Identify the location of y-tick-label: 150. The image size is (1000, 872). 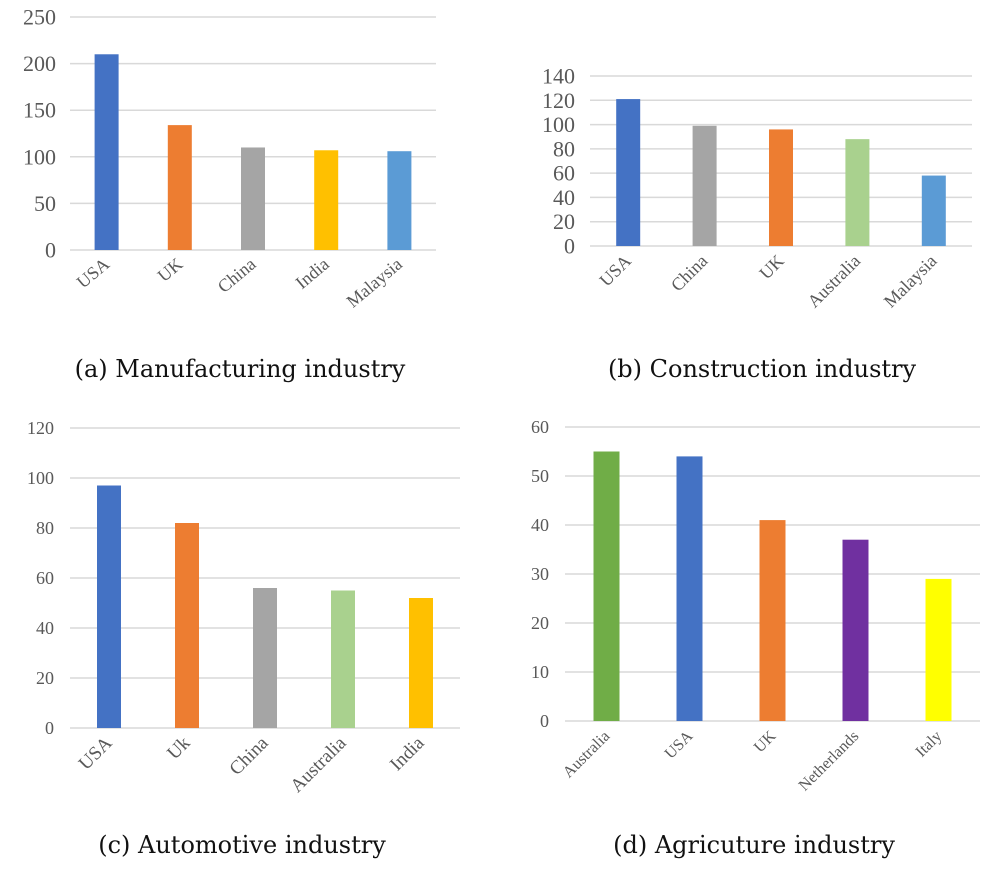
(39, 110).